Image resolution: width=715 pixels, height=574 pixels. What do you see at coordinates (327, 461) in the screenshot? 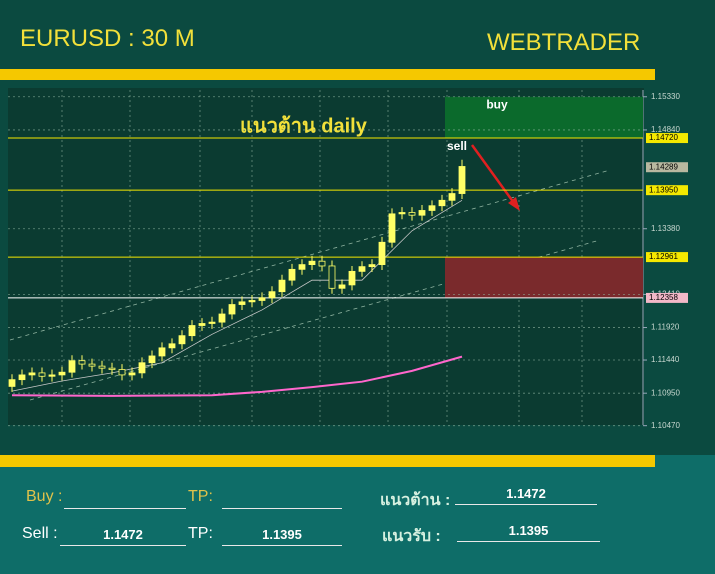
I see `bottom-band` at bounding box center [327, 461].